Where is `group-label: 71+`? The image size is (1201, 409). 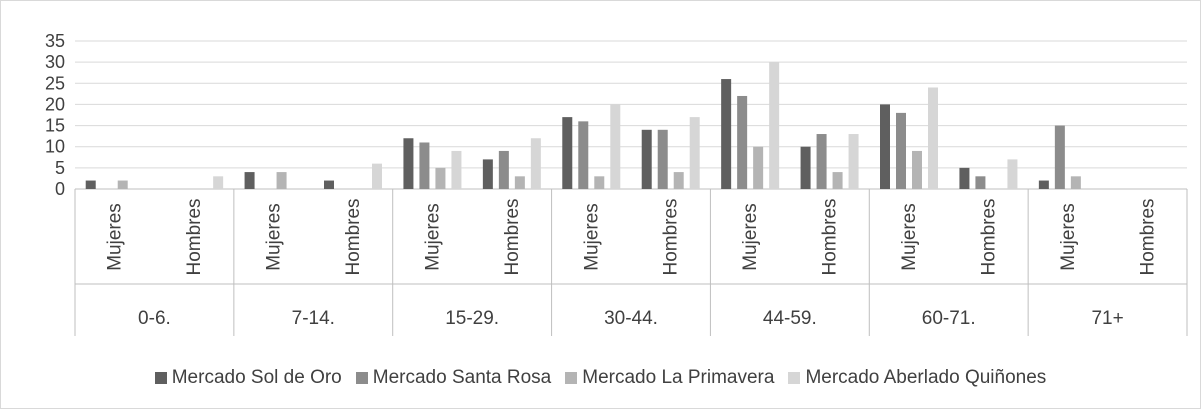 group-label: 71+ is located at coordinates (1107, 318).